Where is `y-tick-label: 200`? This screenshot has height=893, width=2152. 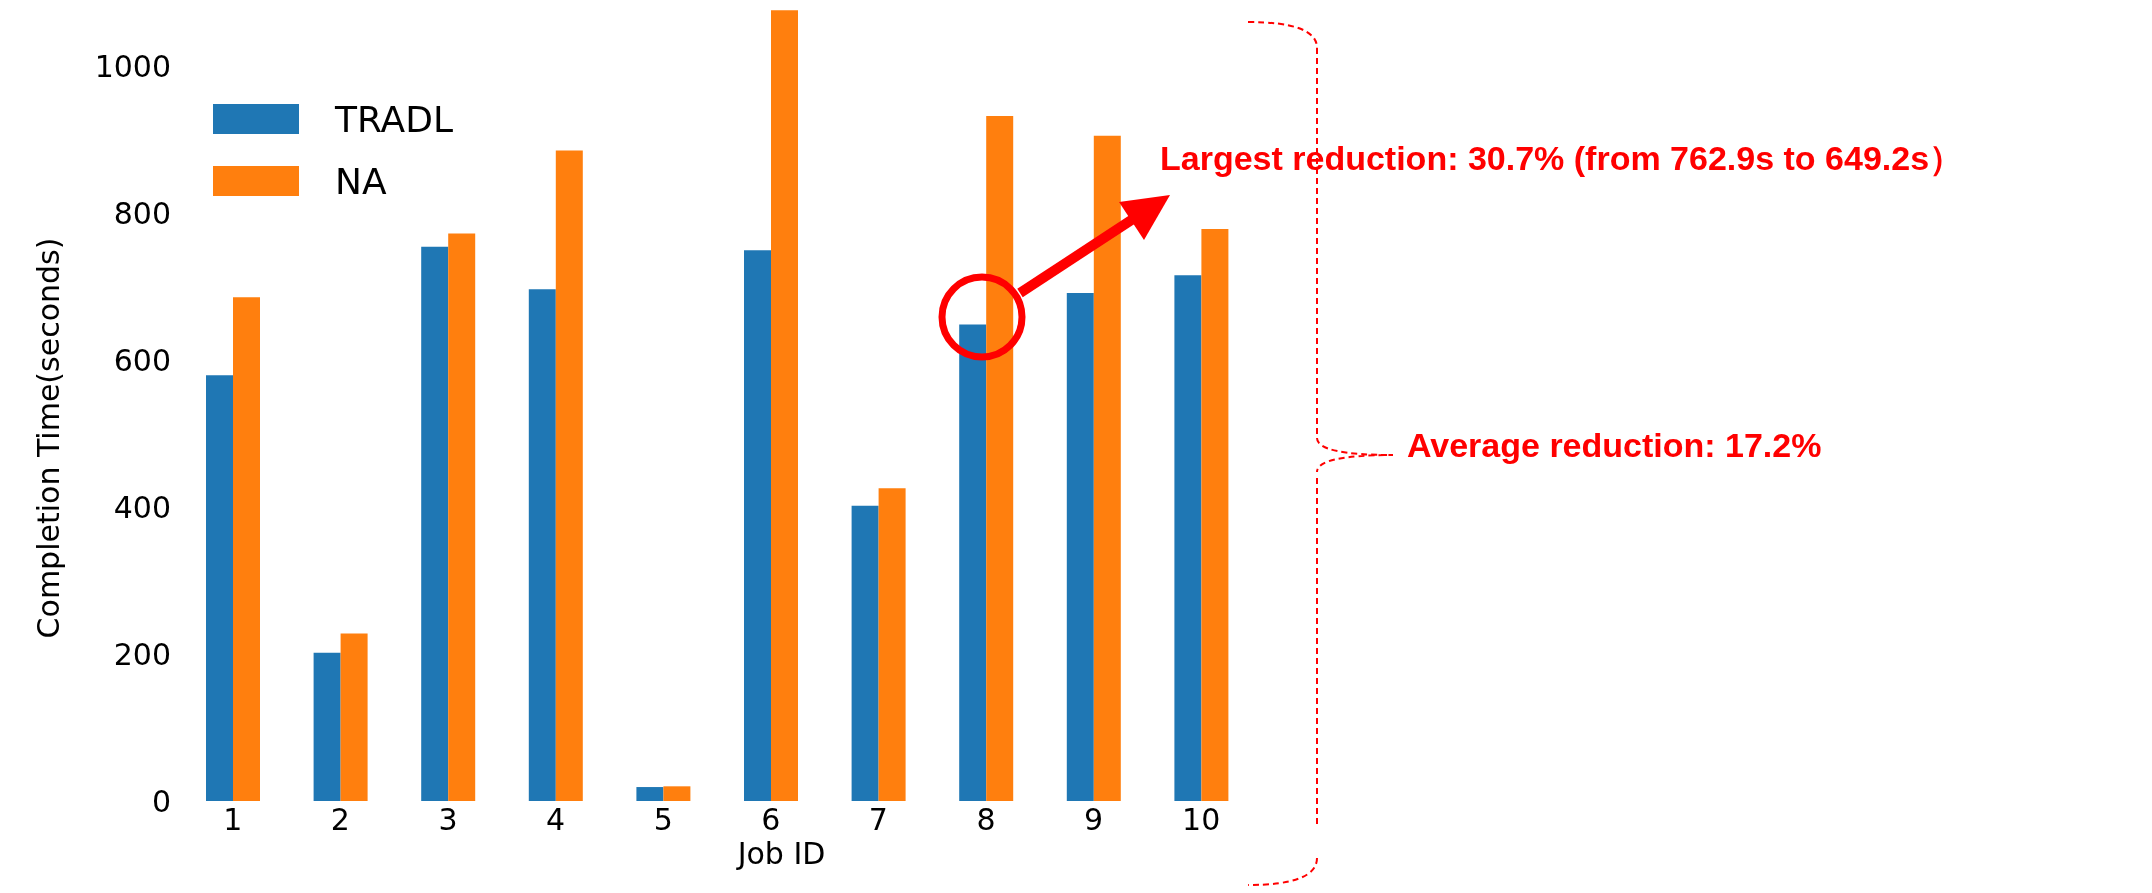 y-tick-label: 200 is located at coordinates (142, 654).